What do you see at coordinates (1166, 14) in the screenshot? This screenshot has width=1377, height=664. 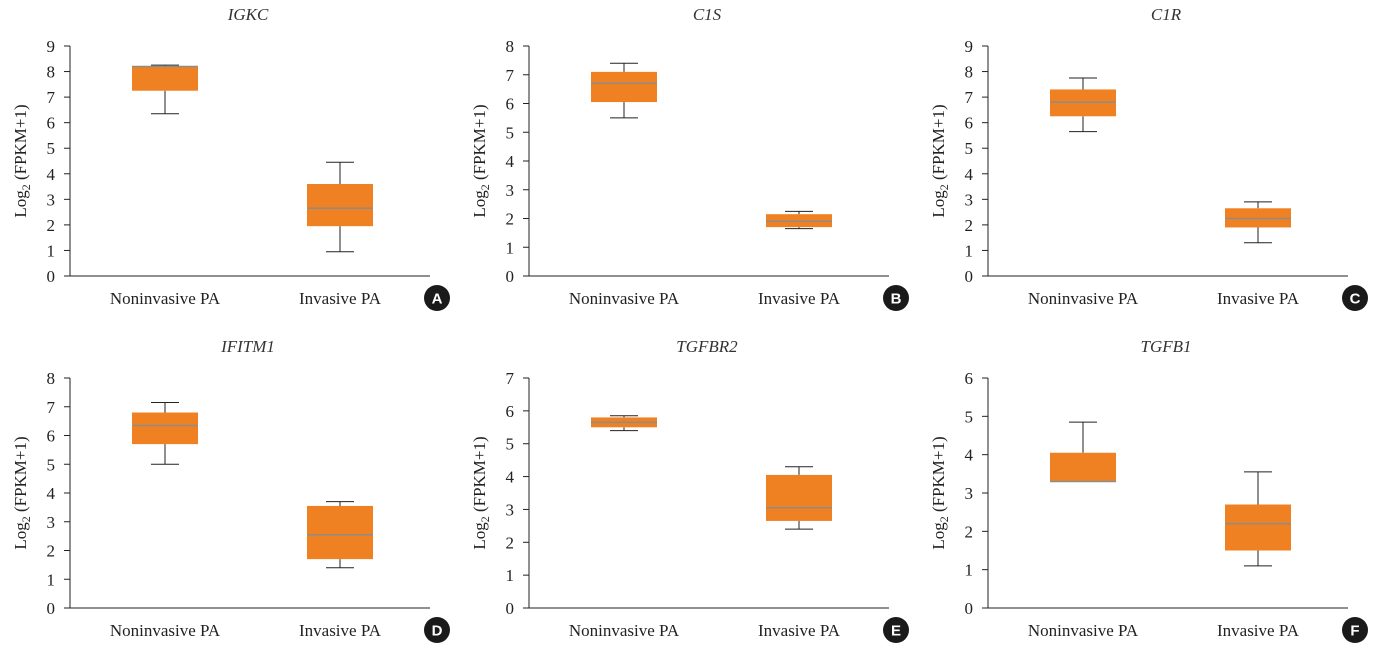 I see `chart-title: C1R` at bounding box center [1166, 14].